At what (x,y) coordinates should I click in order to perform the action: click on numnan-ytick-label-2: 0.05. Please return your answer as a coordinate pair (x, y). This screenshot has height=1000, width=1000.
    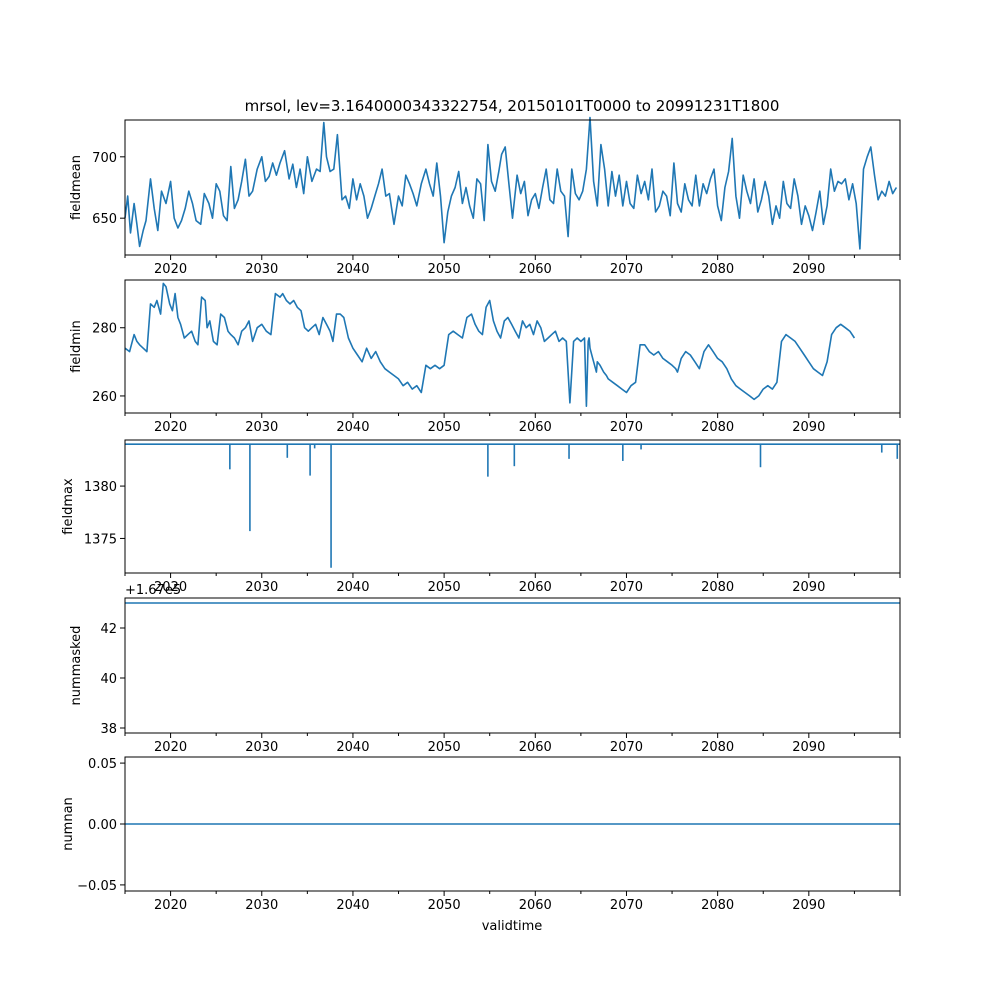
    Looking at the image, I should click on (102, 764).